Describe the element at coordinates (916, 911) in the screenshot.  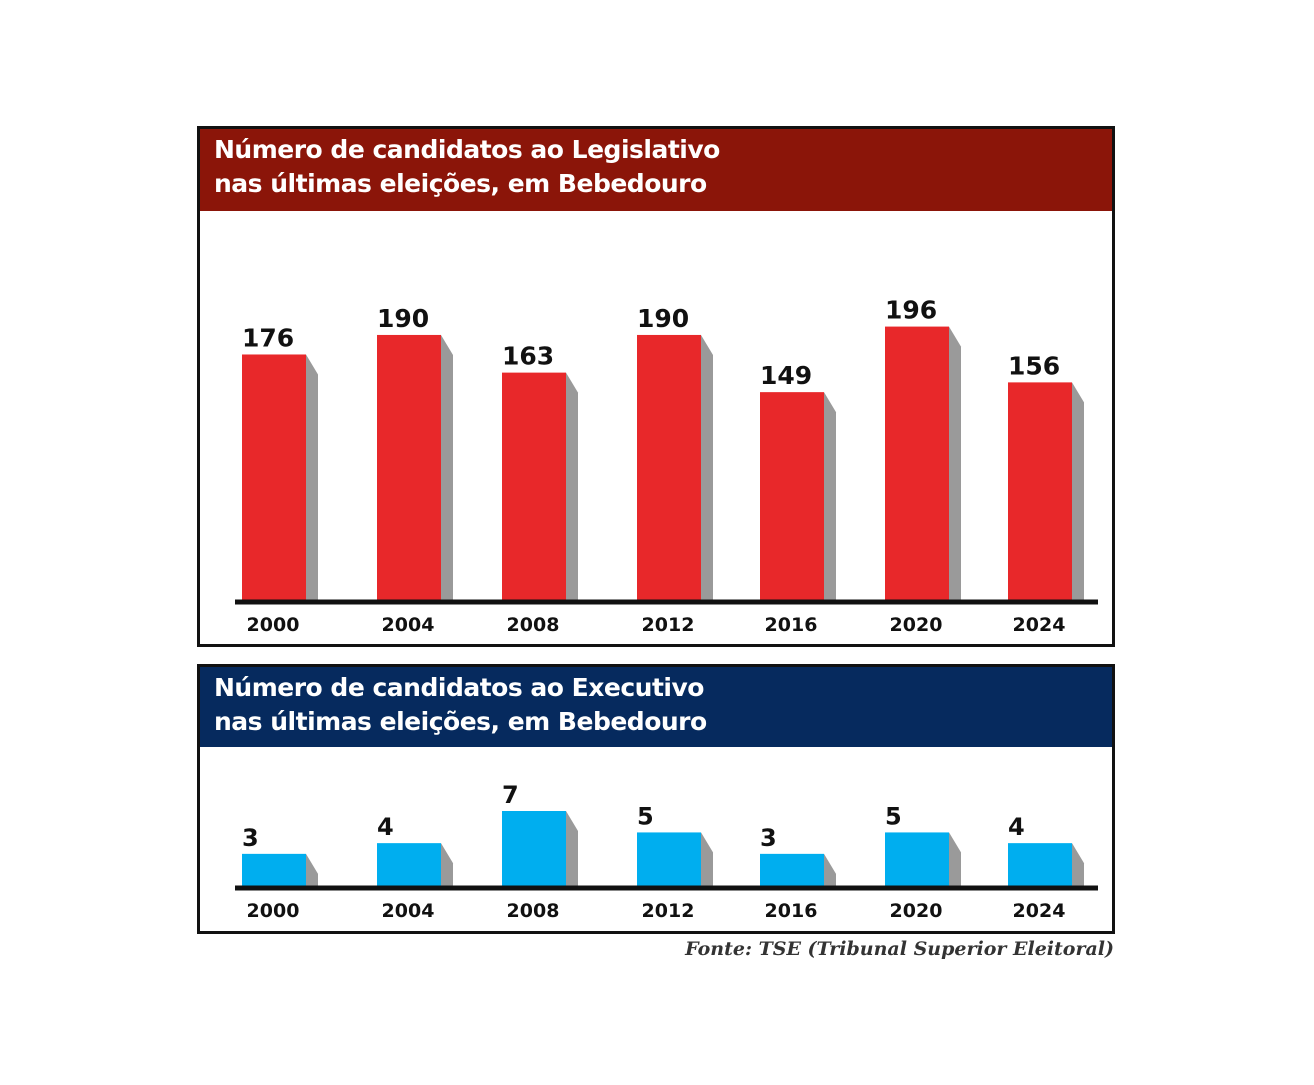
I see `executivo-x-tick-label-2020: 2020` at that location.